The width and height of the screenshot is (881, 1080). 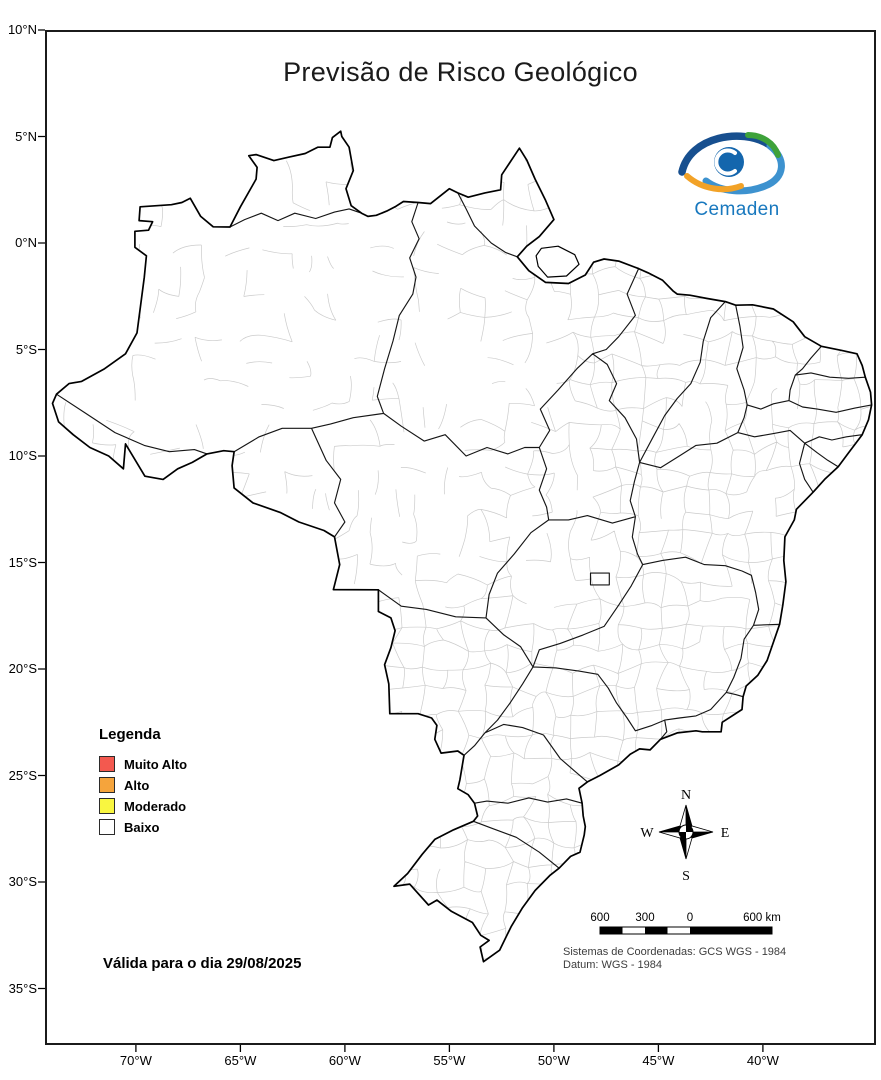 I want to click on scale-bar-label: 600 km, so click(x=762, y=918).